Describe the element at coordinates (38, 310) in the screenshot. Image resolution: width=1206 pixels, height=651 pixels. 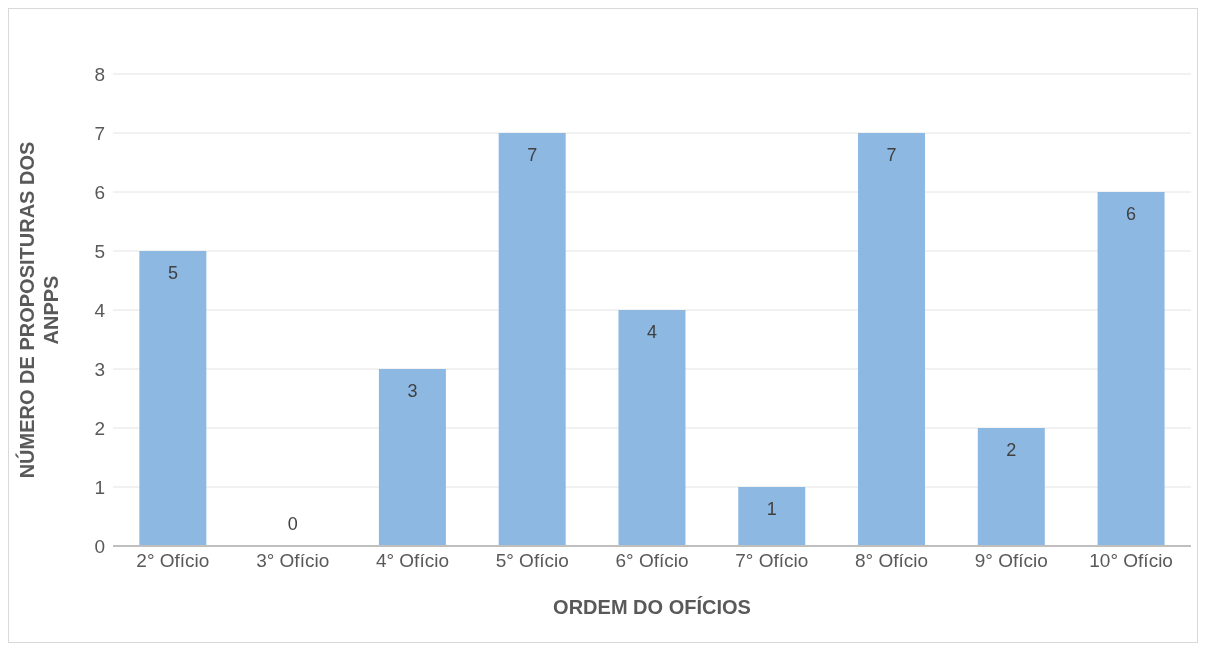
I see `y-axis-title: NÚMERO DE PROPOSITURAS DOS ANPPS` at that location.